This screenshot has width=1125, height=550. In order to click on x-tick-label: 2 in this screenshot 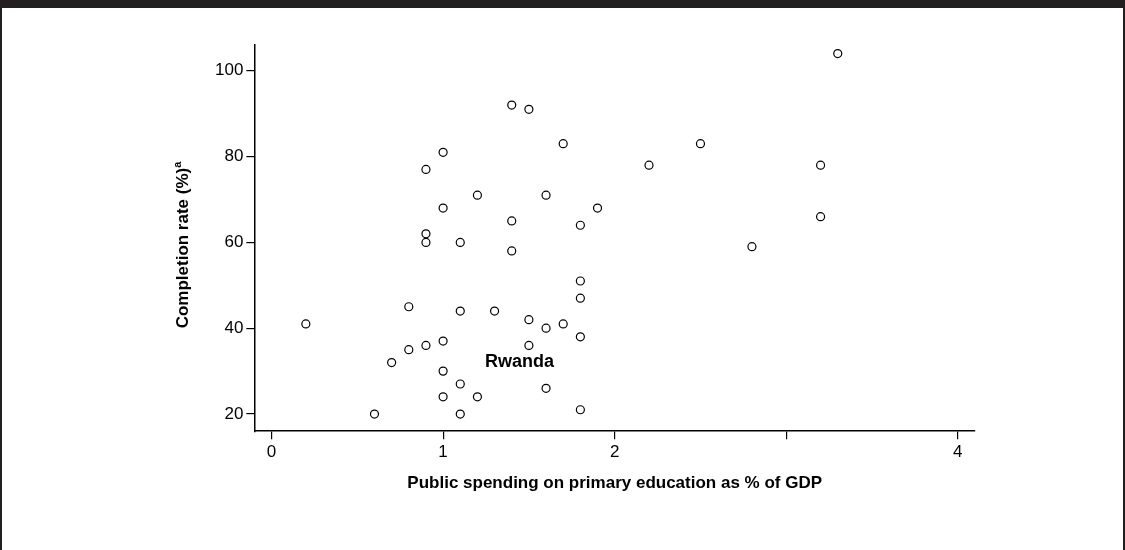, I will do `click(614, 452)`.